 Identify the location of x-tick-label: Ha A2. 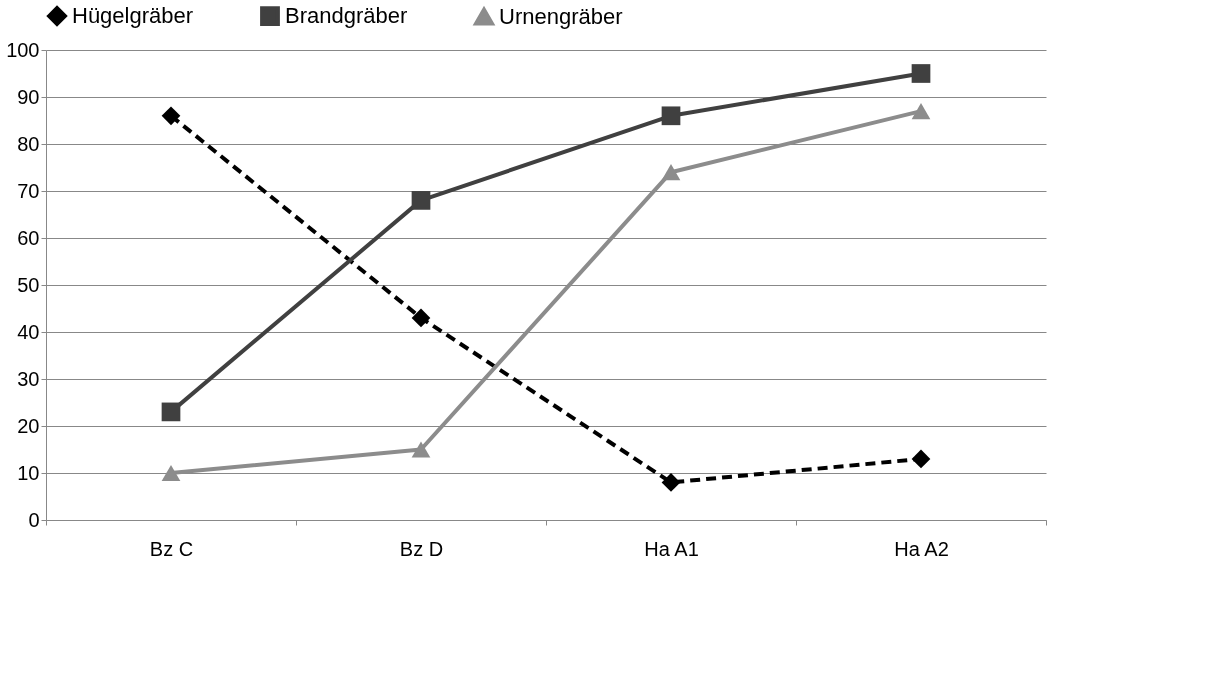
(921, 548).